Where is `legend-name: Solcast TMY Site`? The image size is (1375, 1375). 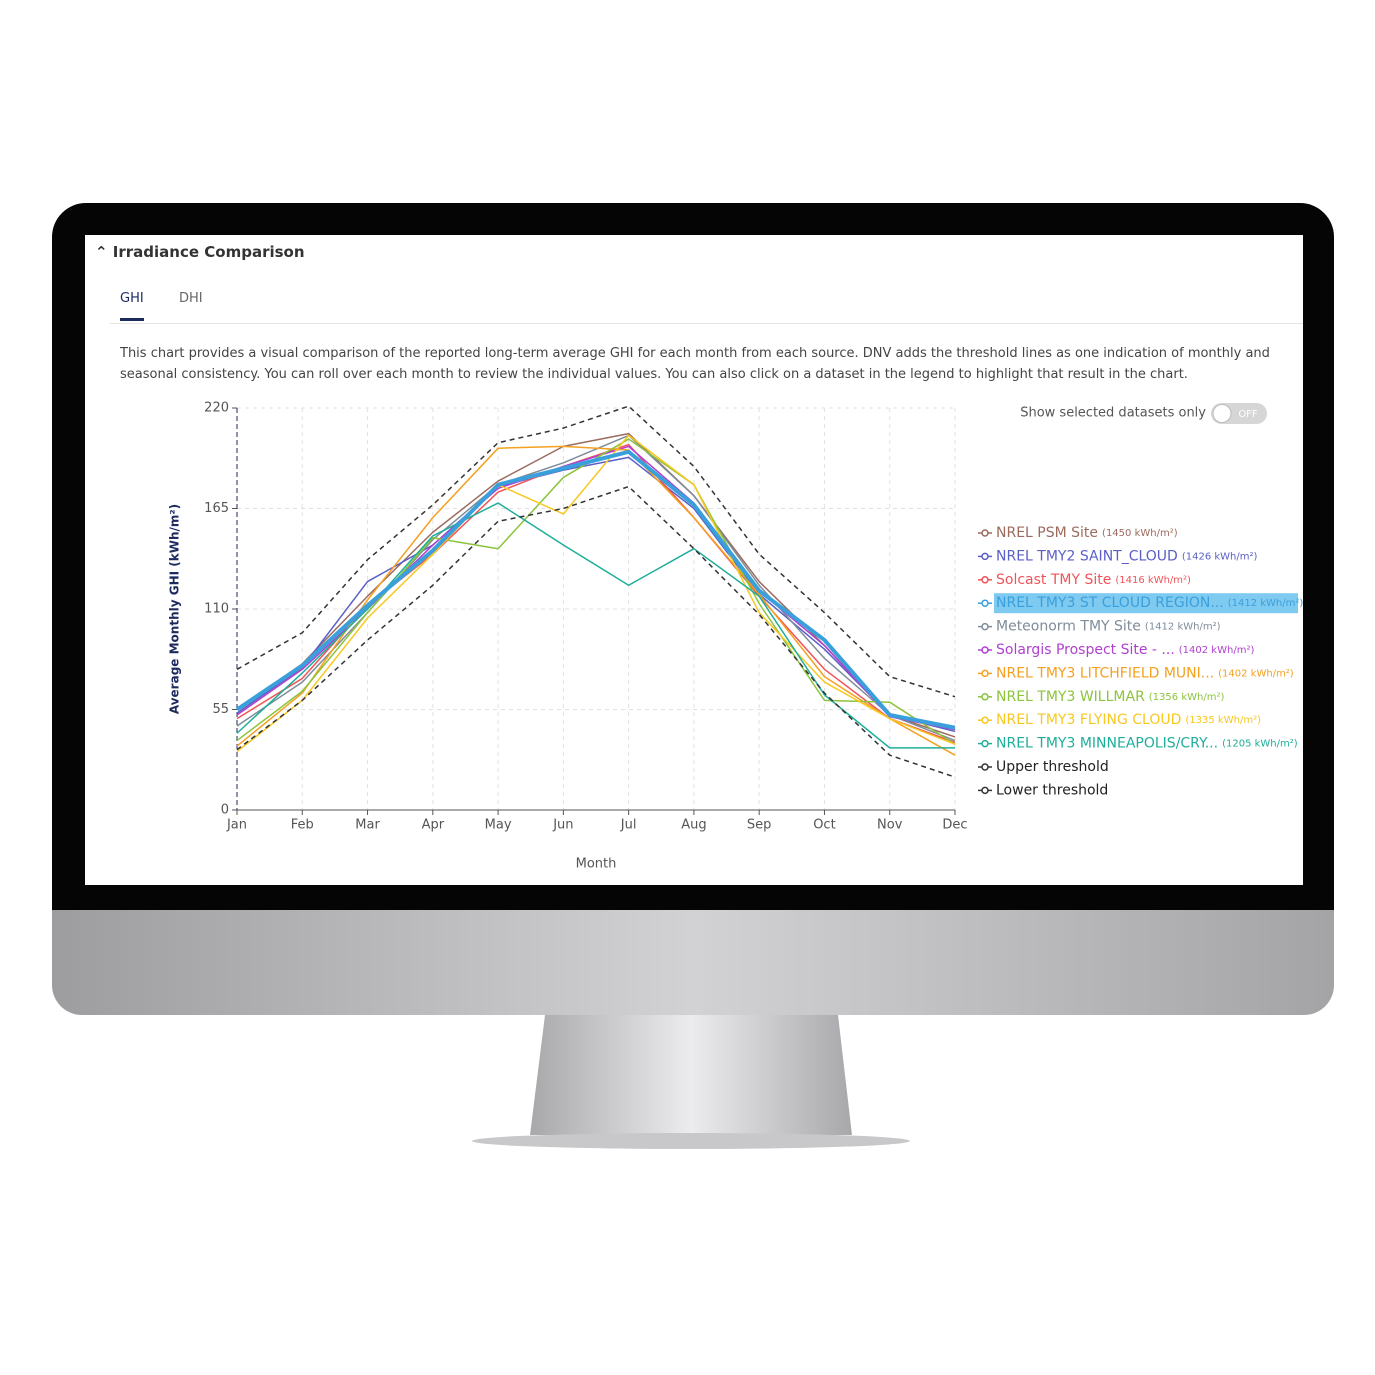 legend-name: Solcast TMY Site is located at coordinates (1053, 580).